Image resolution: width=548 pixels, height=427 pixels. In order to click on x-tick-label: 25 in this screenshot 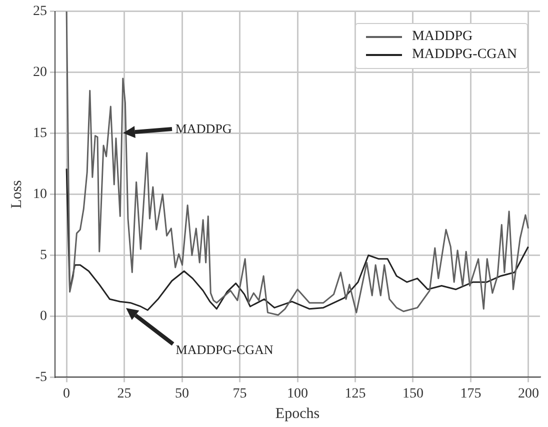, I will do `click(124, 394)`.